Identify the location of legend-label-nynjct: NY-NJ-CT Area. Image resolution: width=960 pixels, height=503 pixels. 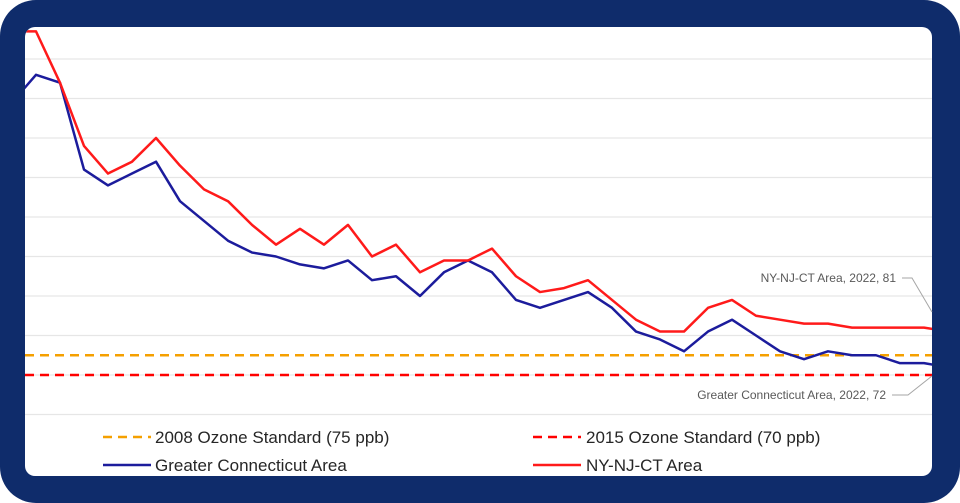
(644, 465).